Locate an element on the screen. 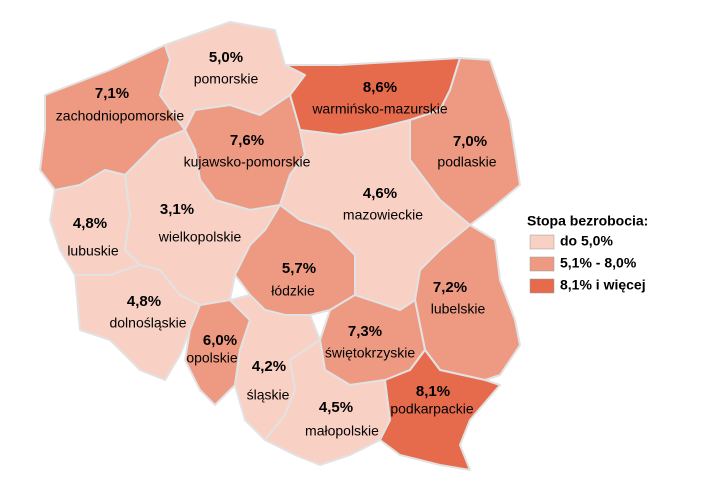 The width and height of the screenshot is (710, 499). region-name: kujawsko-pomorskie is located at coordinates (247, 162).